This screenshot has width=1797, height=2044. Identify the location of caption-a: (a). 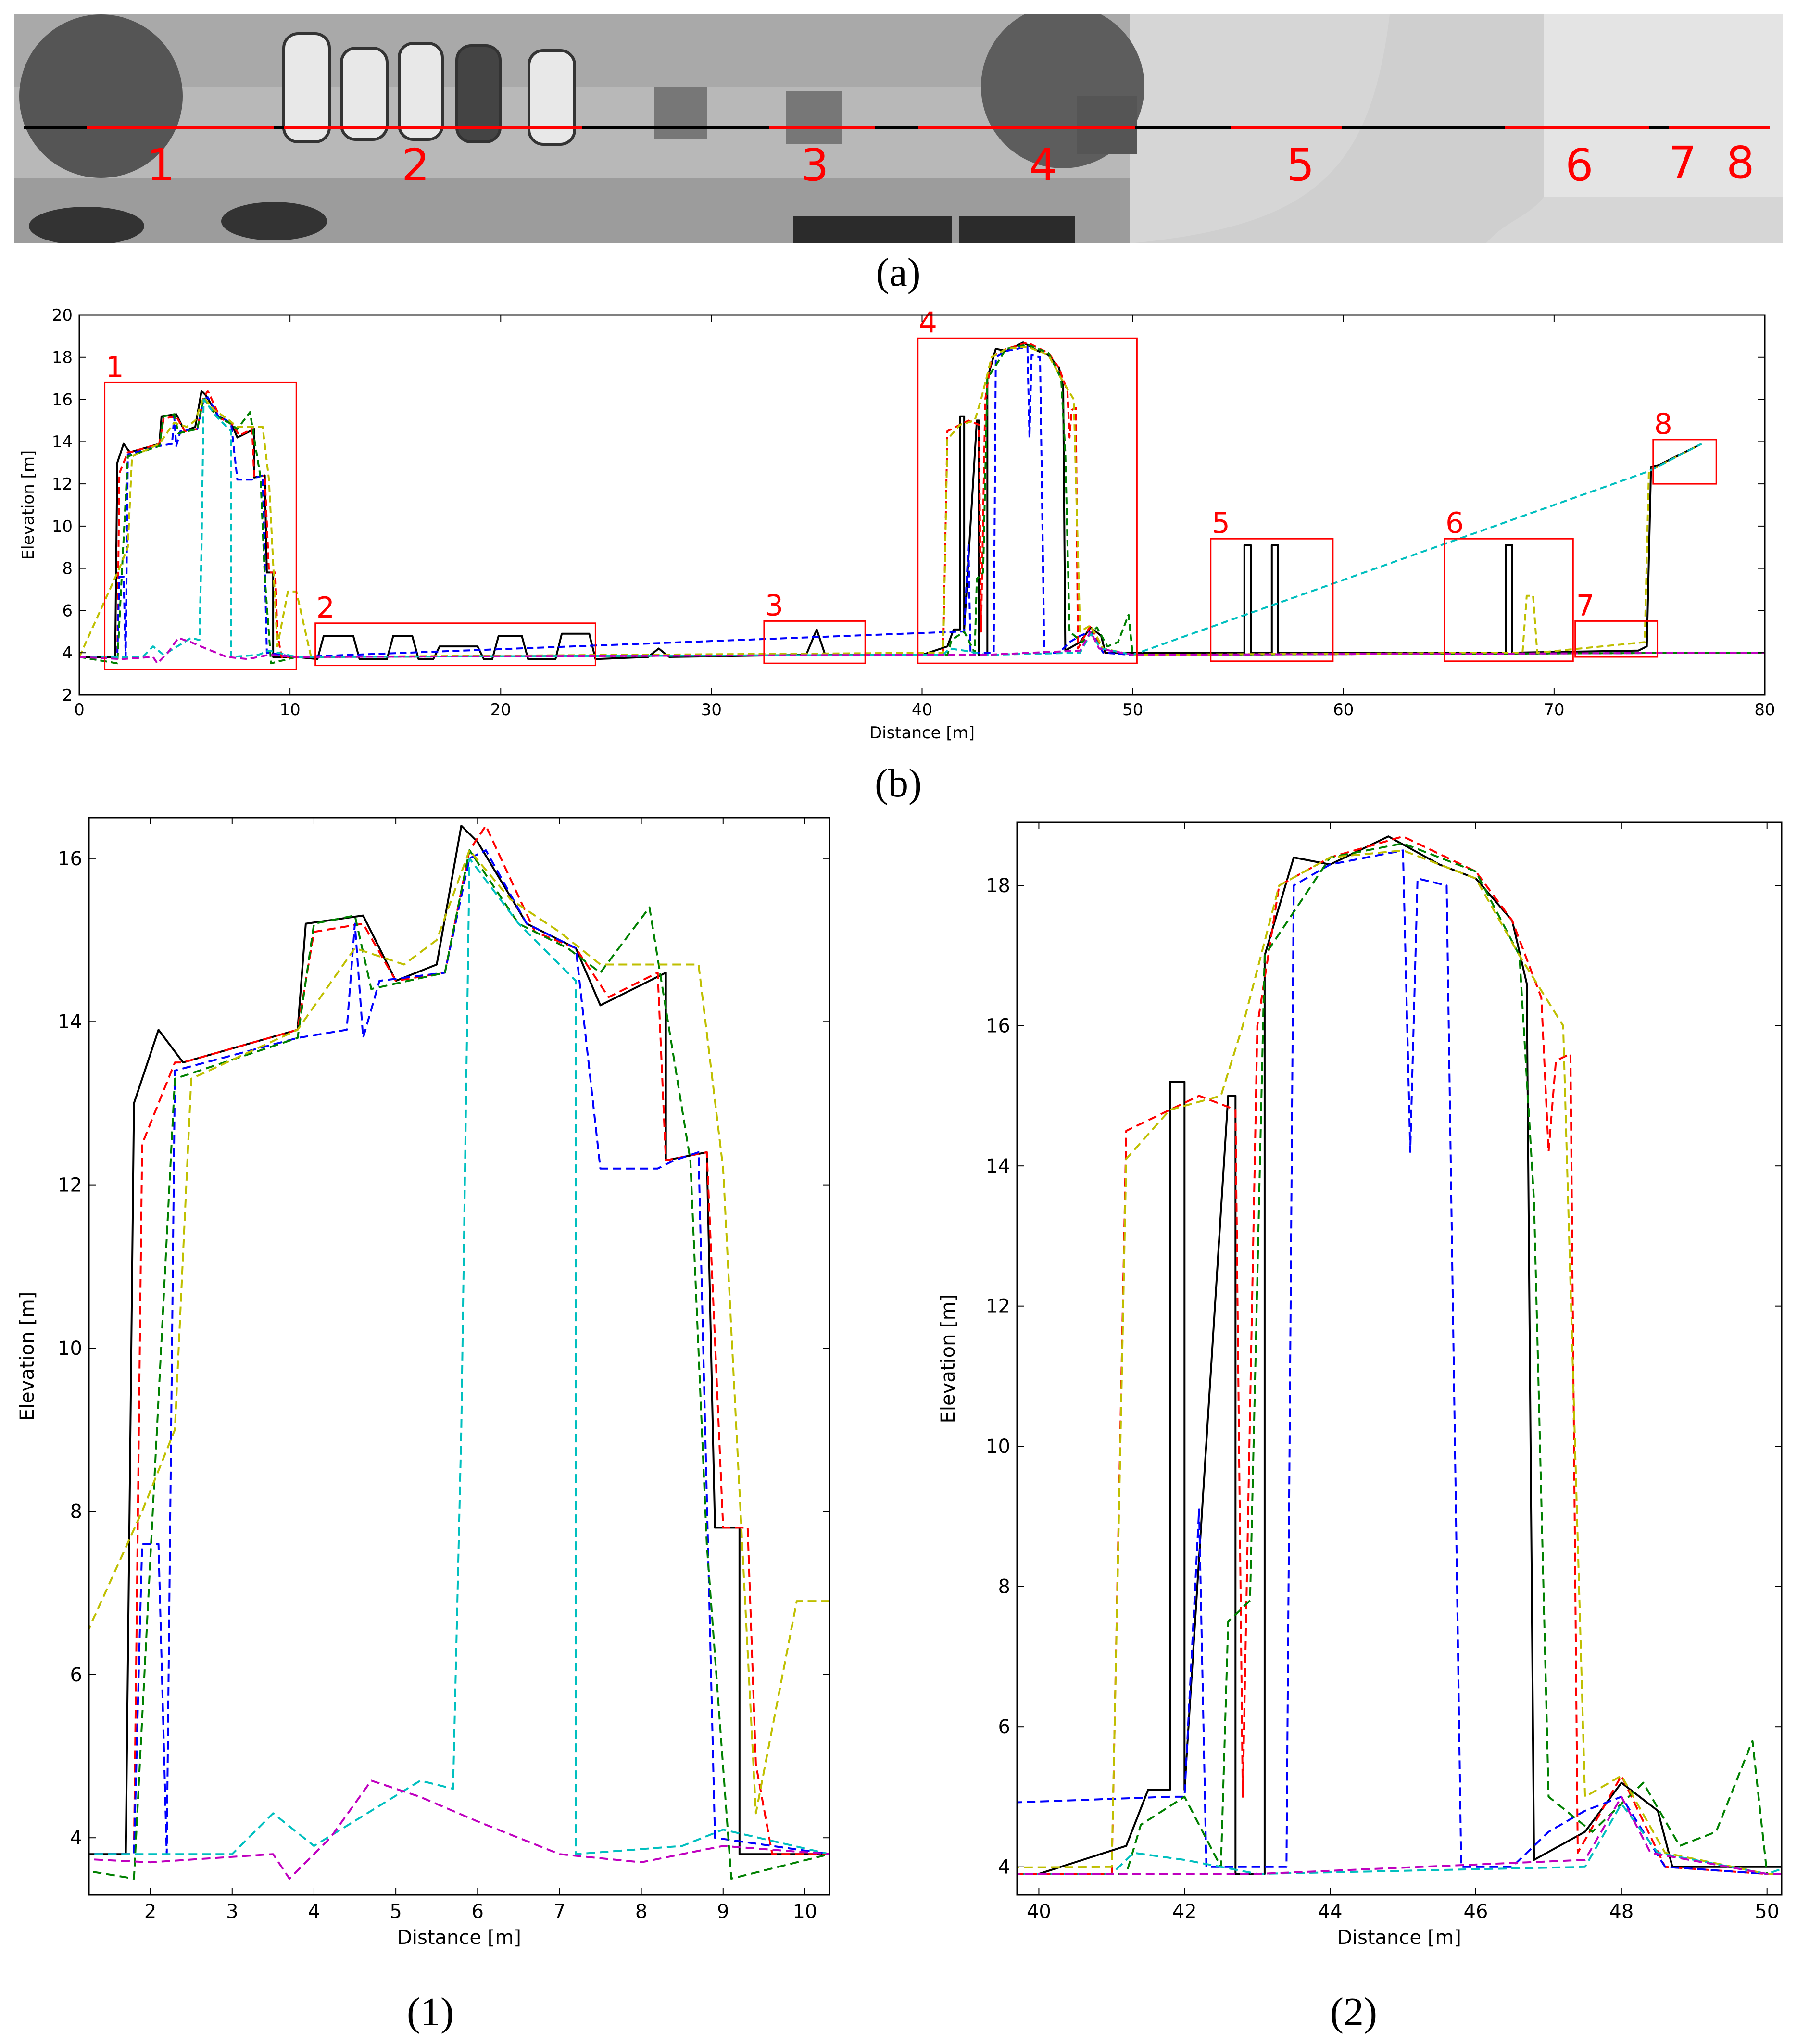
(898, 272).